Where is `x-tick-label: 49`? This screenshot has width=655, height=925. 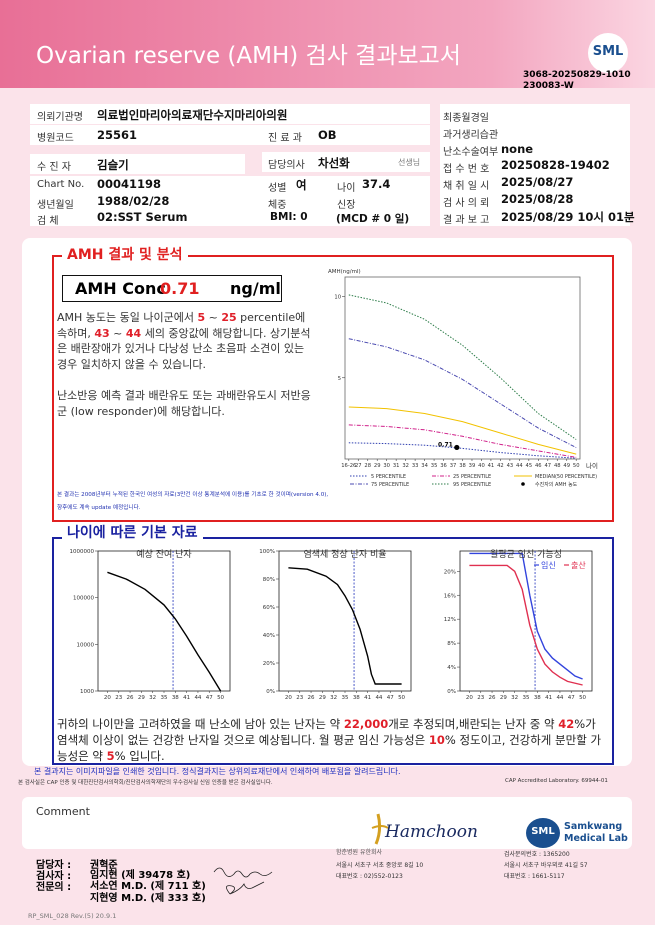 x-tick-label: 49 is located at coordinates (566, 466).